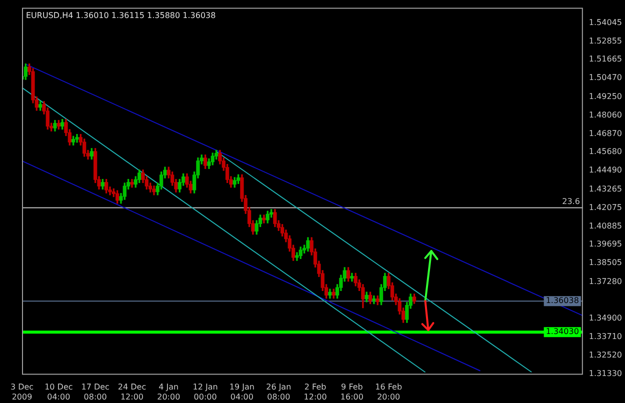  Describe the element at coordinates (121, 15) in the screenshot. I see `chart-title: EURUSD,H4 1.36010 1.36115 1.35880 1.36038` at that location.